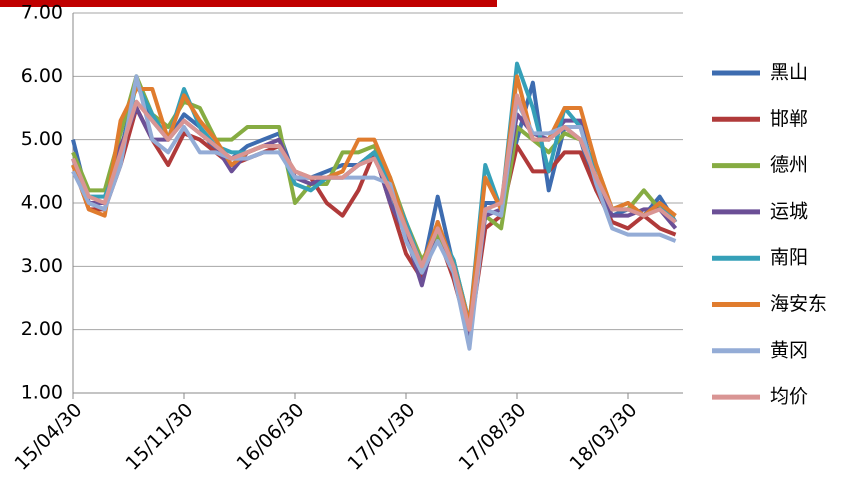 Image resolution: width=846 pixels, height=501 pixels. What do you see at coordinates (42, 393) in the screenshot?
I see `y-tick-label: 1.00` at bounding box center [42, 393].